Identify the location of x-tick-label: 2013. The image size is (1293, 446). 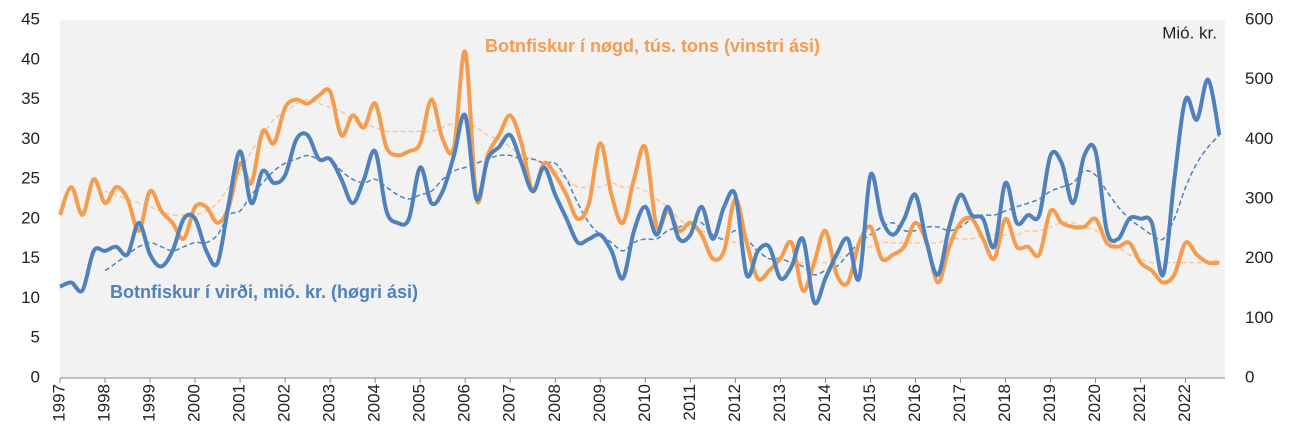
(779, 403).